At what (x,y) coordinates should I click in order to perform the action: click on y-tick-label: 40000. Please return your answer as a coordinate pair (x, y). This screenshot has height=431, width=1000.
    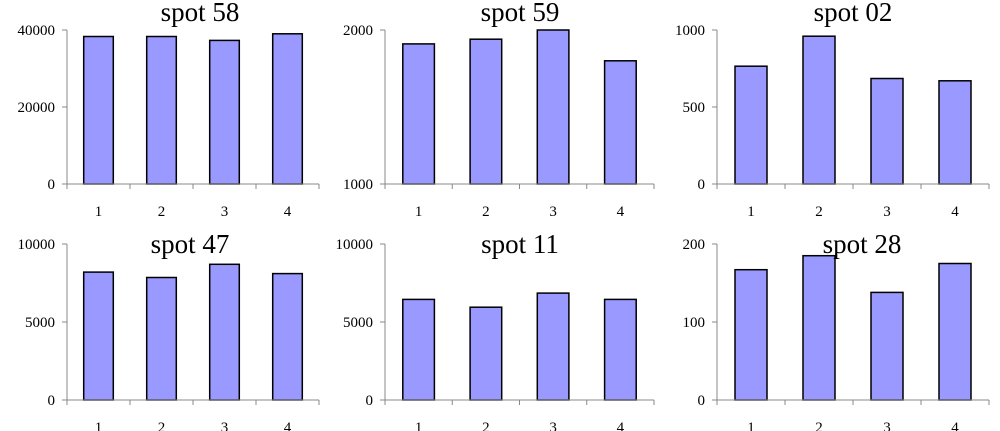
    Looking at the image, I should click on (37, 31).